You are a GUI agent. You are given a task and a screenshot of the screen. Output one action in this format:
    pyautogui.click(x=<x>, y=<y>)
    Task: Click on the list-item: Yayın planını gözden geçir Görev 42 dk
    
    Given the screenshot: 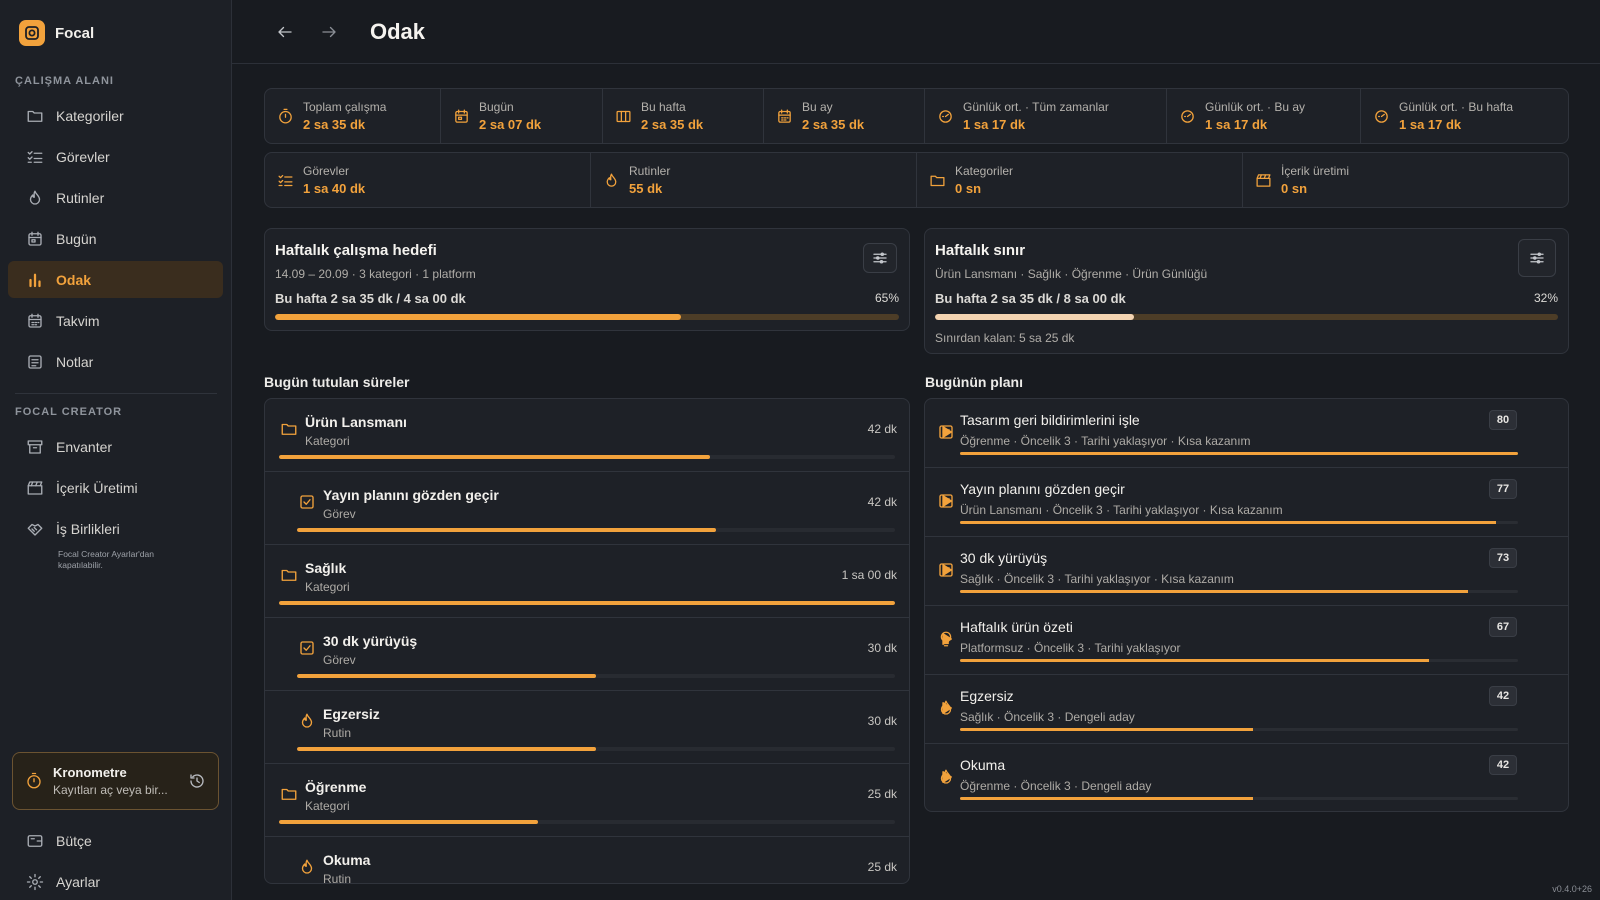 What is the action you would take?
    pyautogui.click(x=587, y=508)
    